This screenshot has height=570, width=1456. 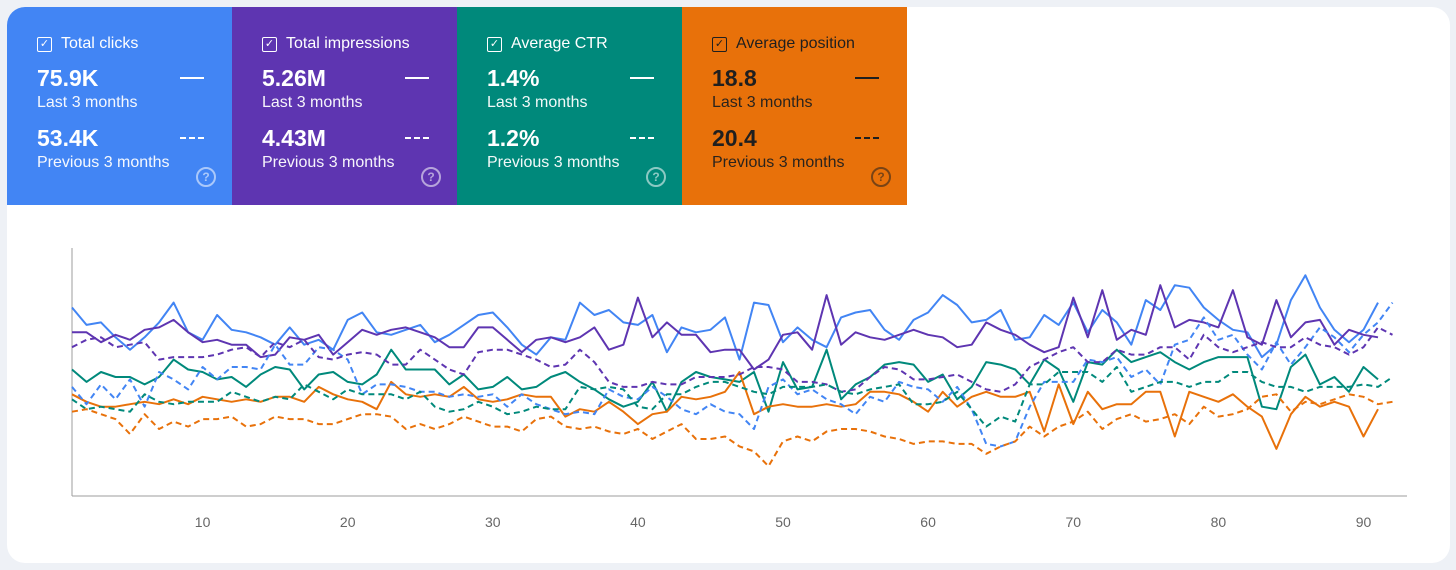 I want to click on card-header: ✓ Average position, so click(x=809, y=44).